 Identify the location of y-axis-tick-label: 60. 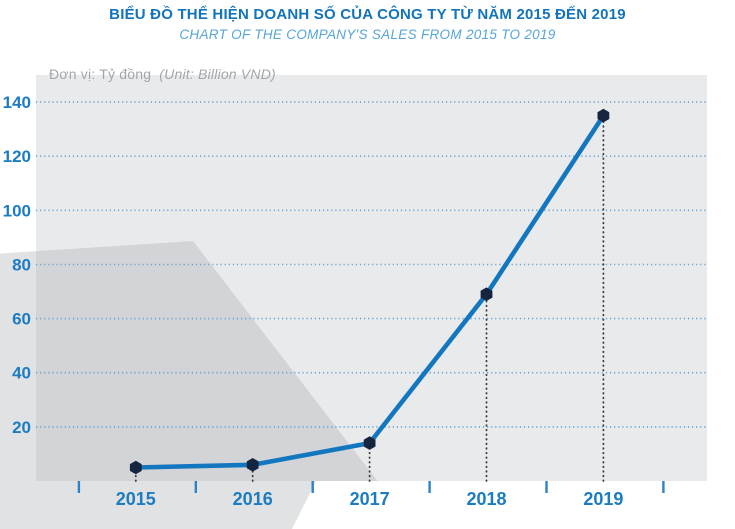
(21, 319).